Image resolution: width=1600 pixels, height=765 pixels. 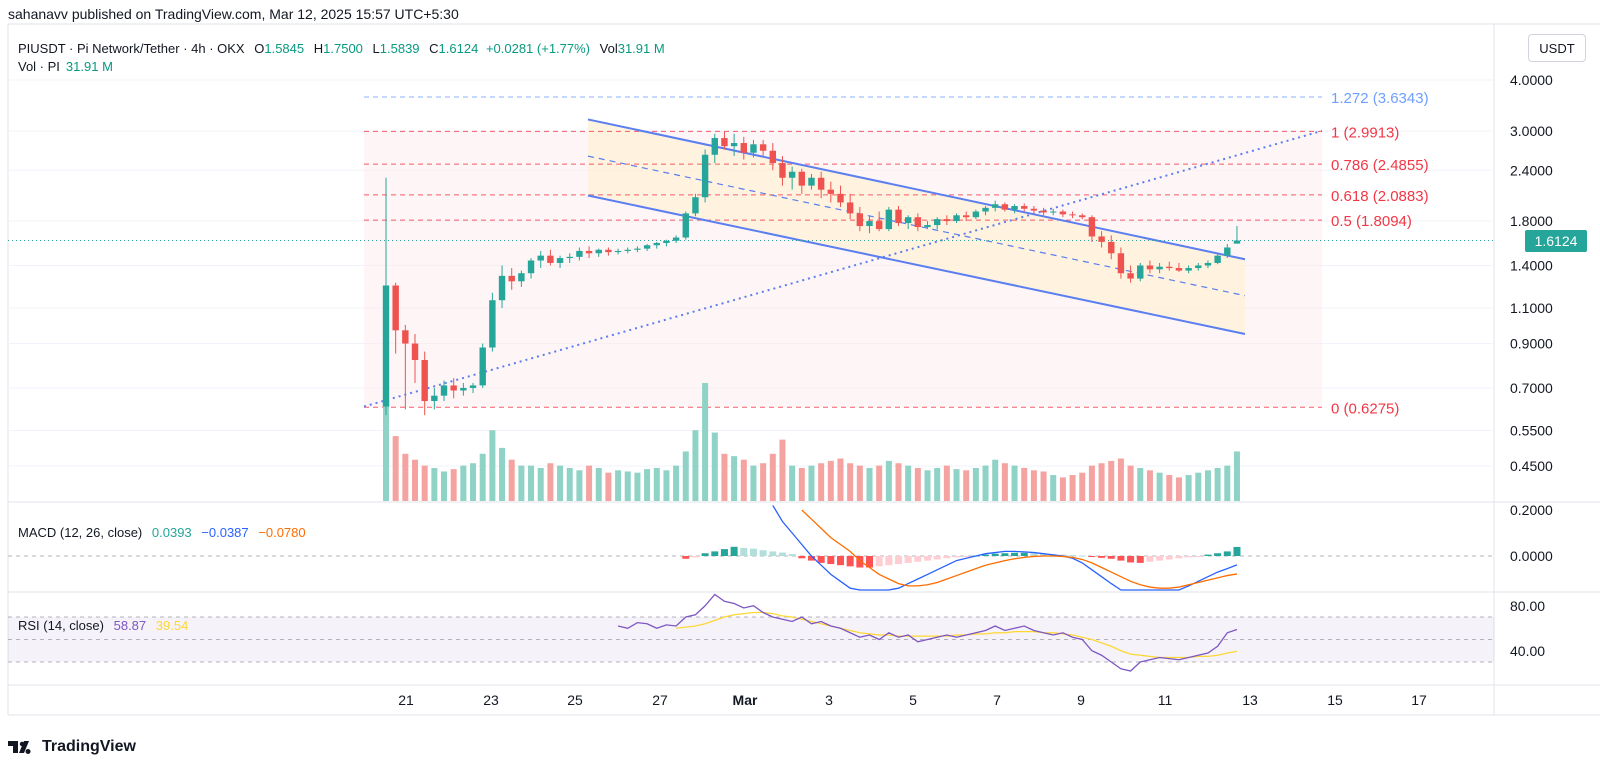 I want to click on time-tick-label: 13, so click(x=1250, y=700).